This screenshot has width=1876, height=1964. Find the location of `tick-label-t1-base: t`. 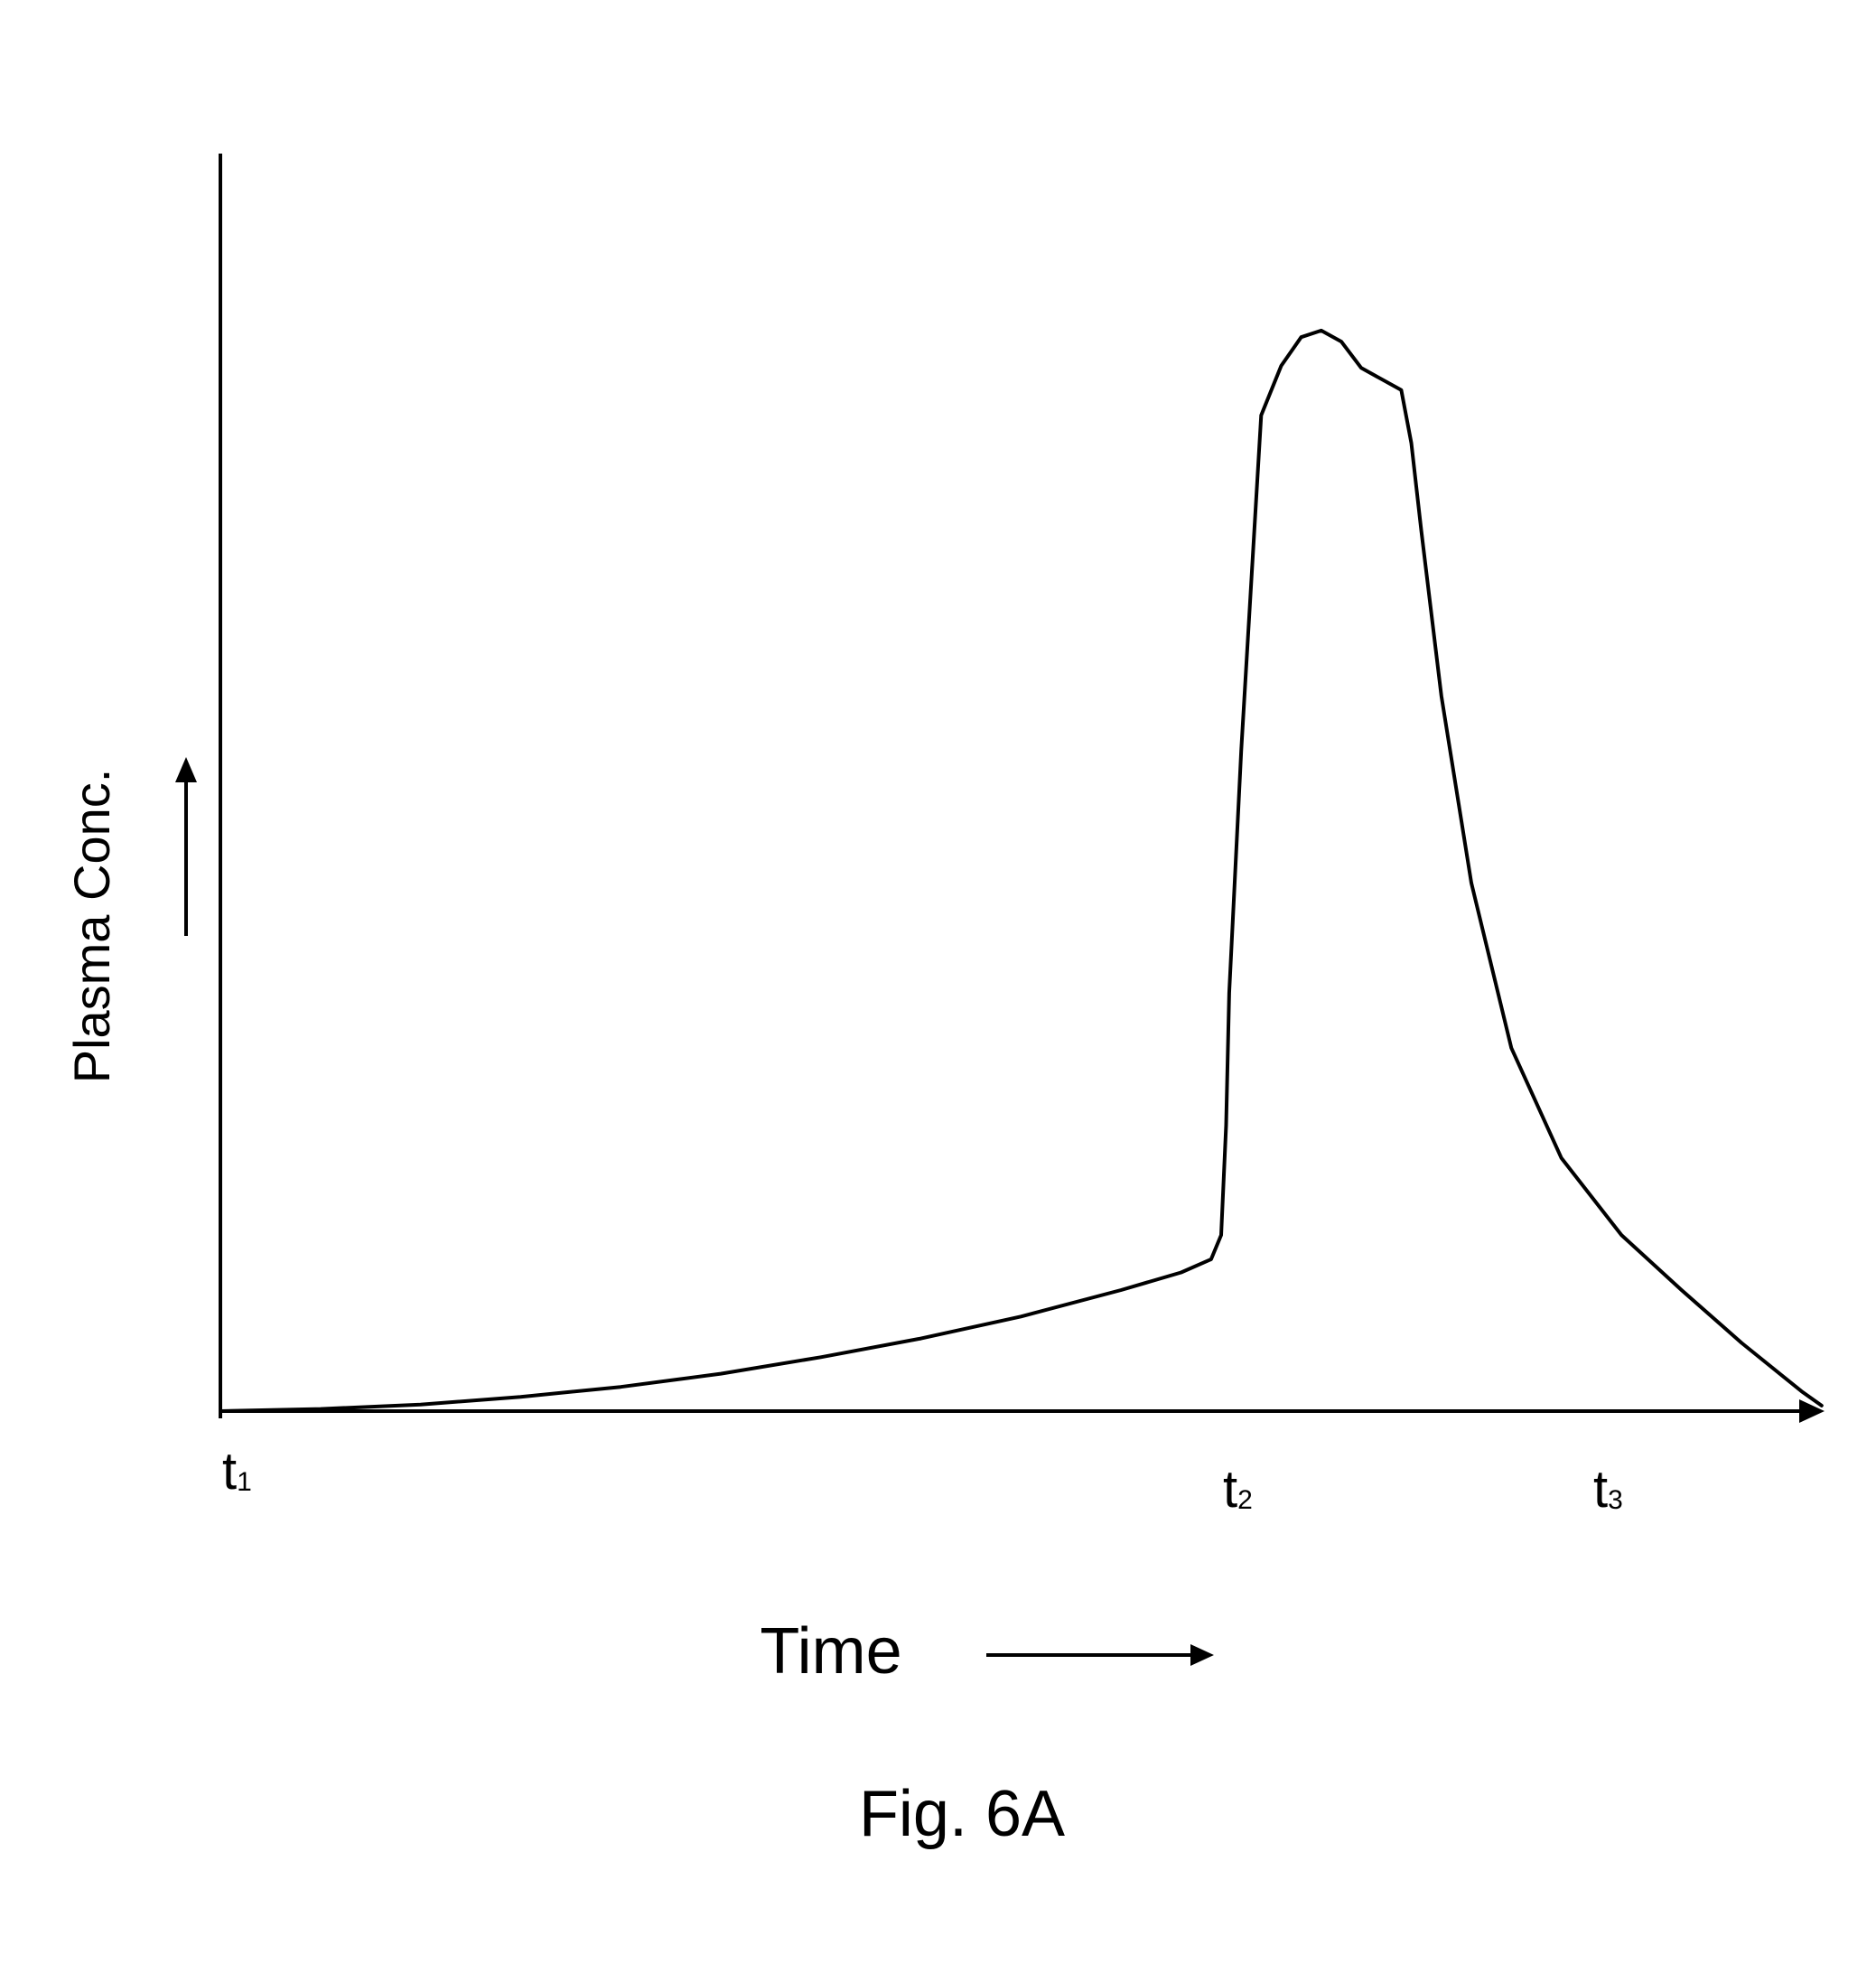

tick-label-t1-base: t is located at coordinates (229, 1471).